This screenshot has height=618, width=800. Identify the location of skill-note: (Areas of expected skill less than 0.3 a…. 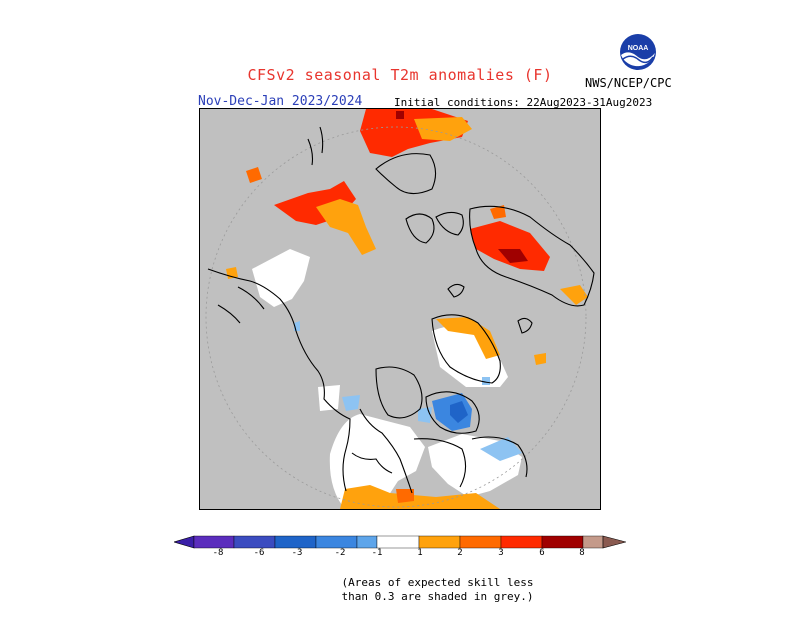
(437, 589).